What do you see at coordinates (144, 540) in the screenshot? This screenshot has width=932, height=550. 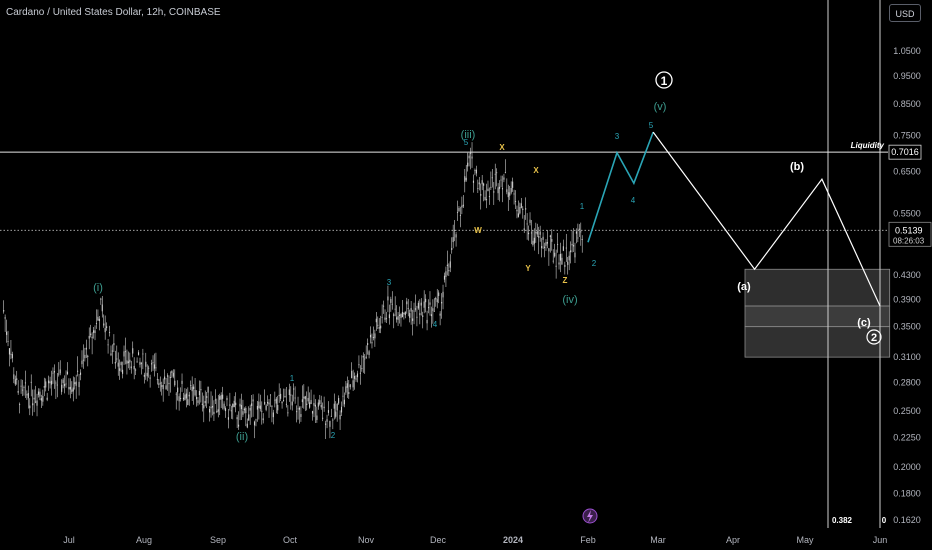 I see `x-tick-label: Aug` at bounding box center [144, 540].